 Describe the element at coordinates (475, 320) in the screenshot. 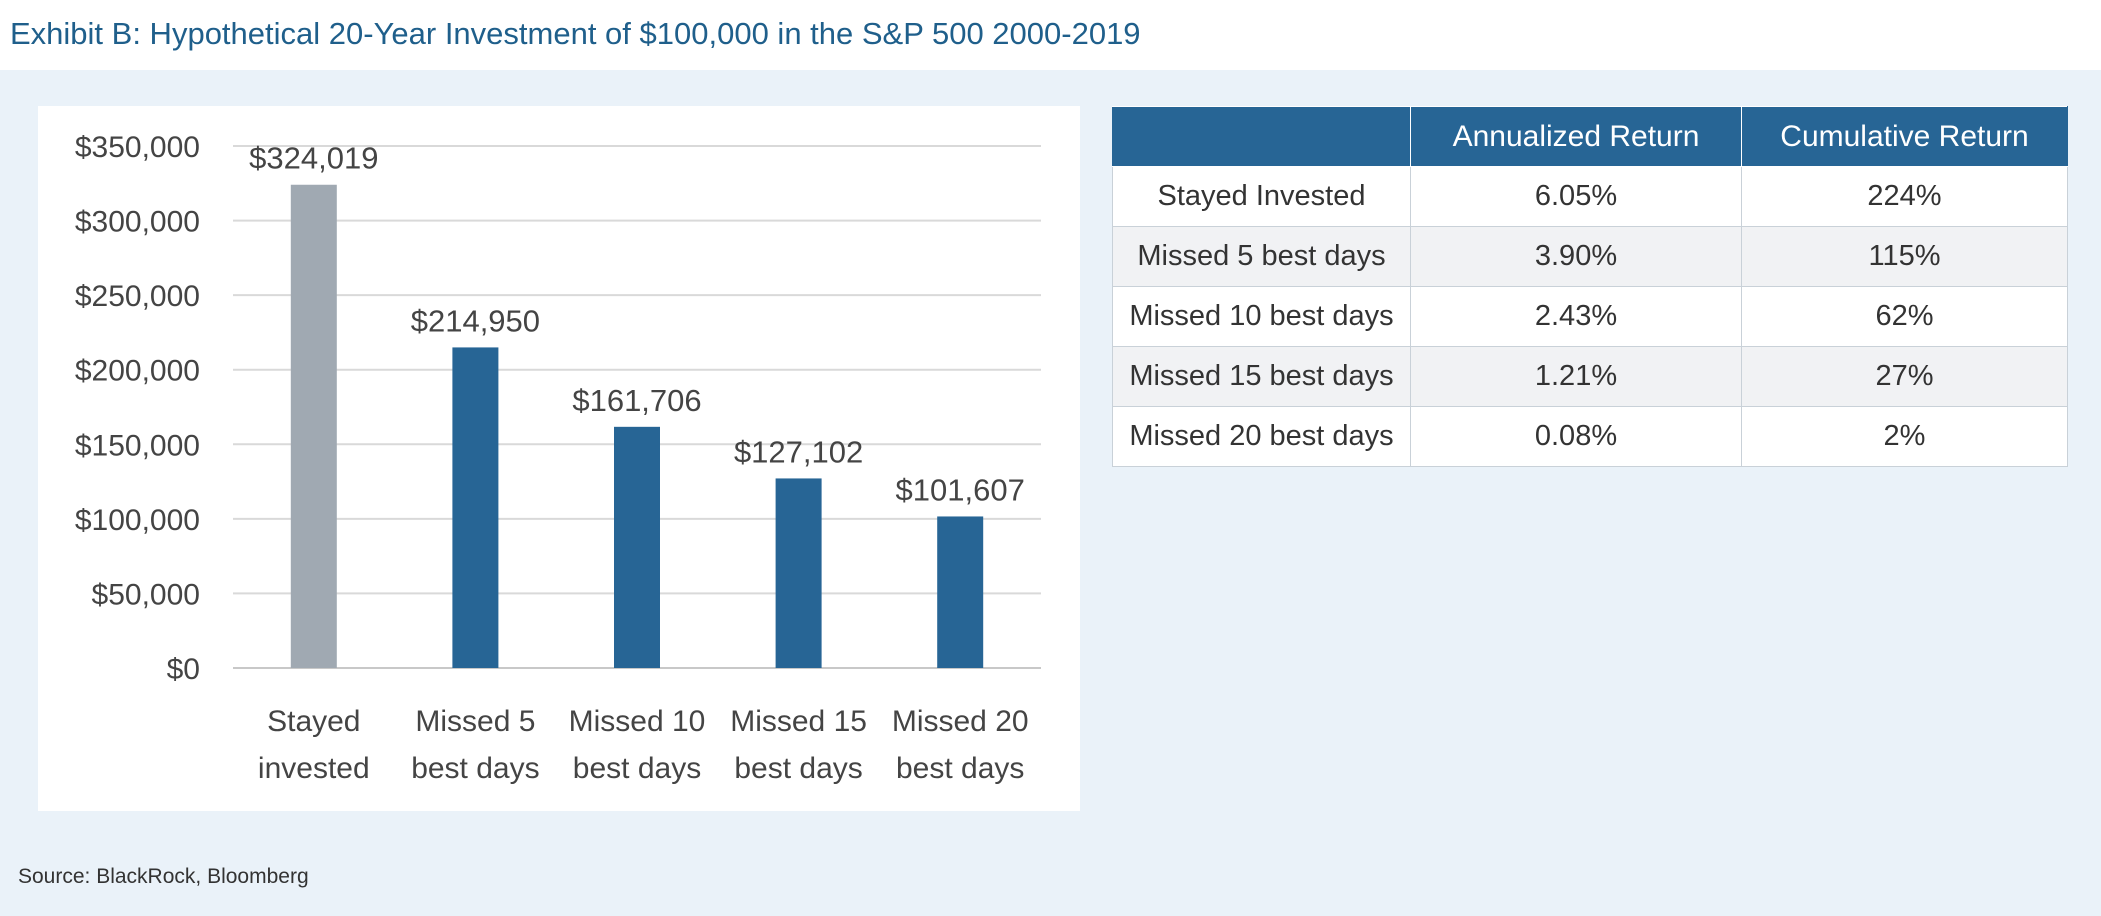

I see `data-label: $214,950` at that location.